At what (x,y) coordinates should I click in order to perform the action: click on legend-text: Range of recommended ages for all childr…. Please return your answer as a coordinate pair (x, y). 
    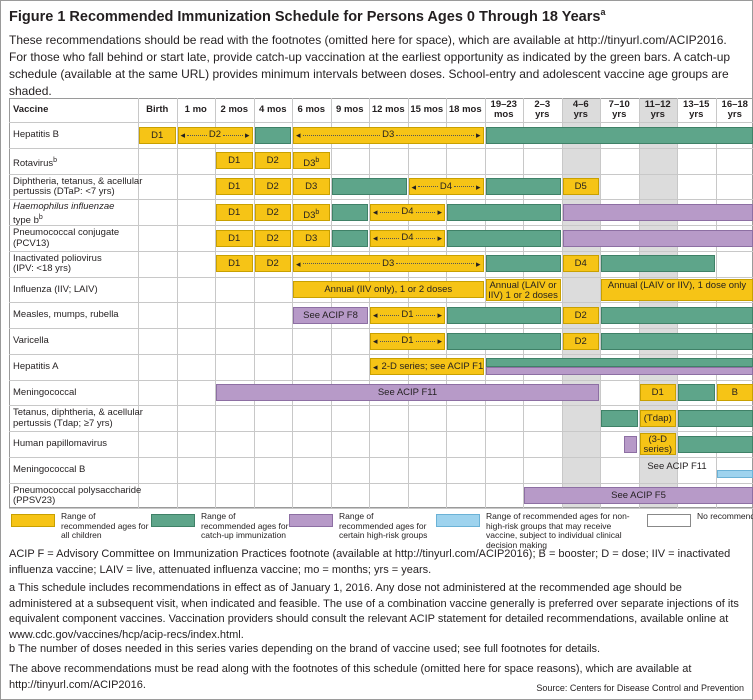
    Looking at the image, I should click on (105, 525).